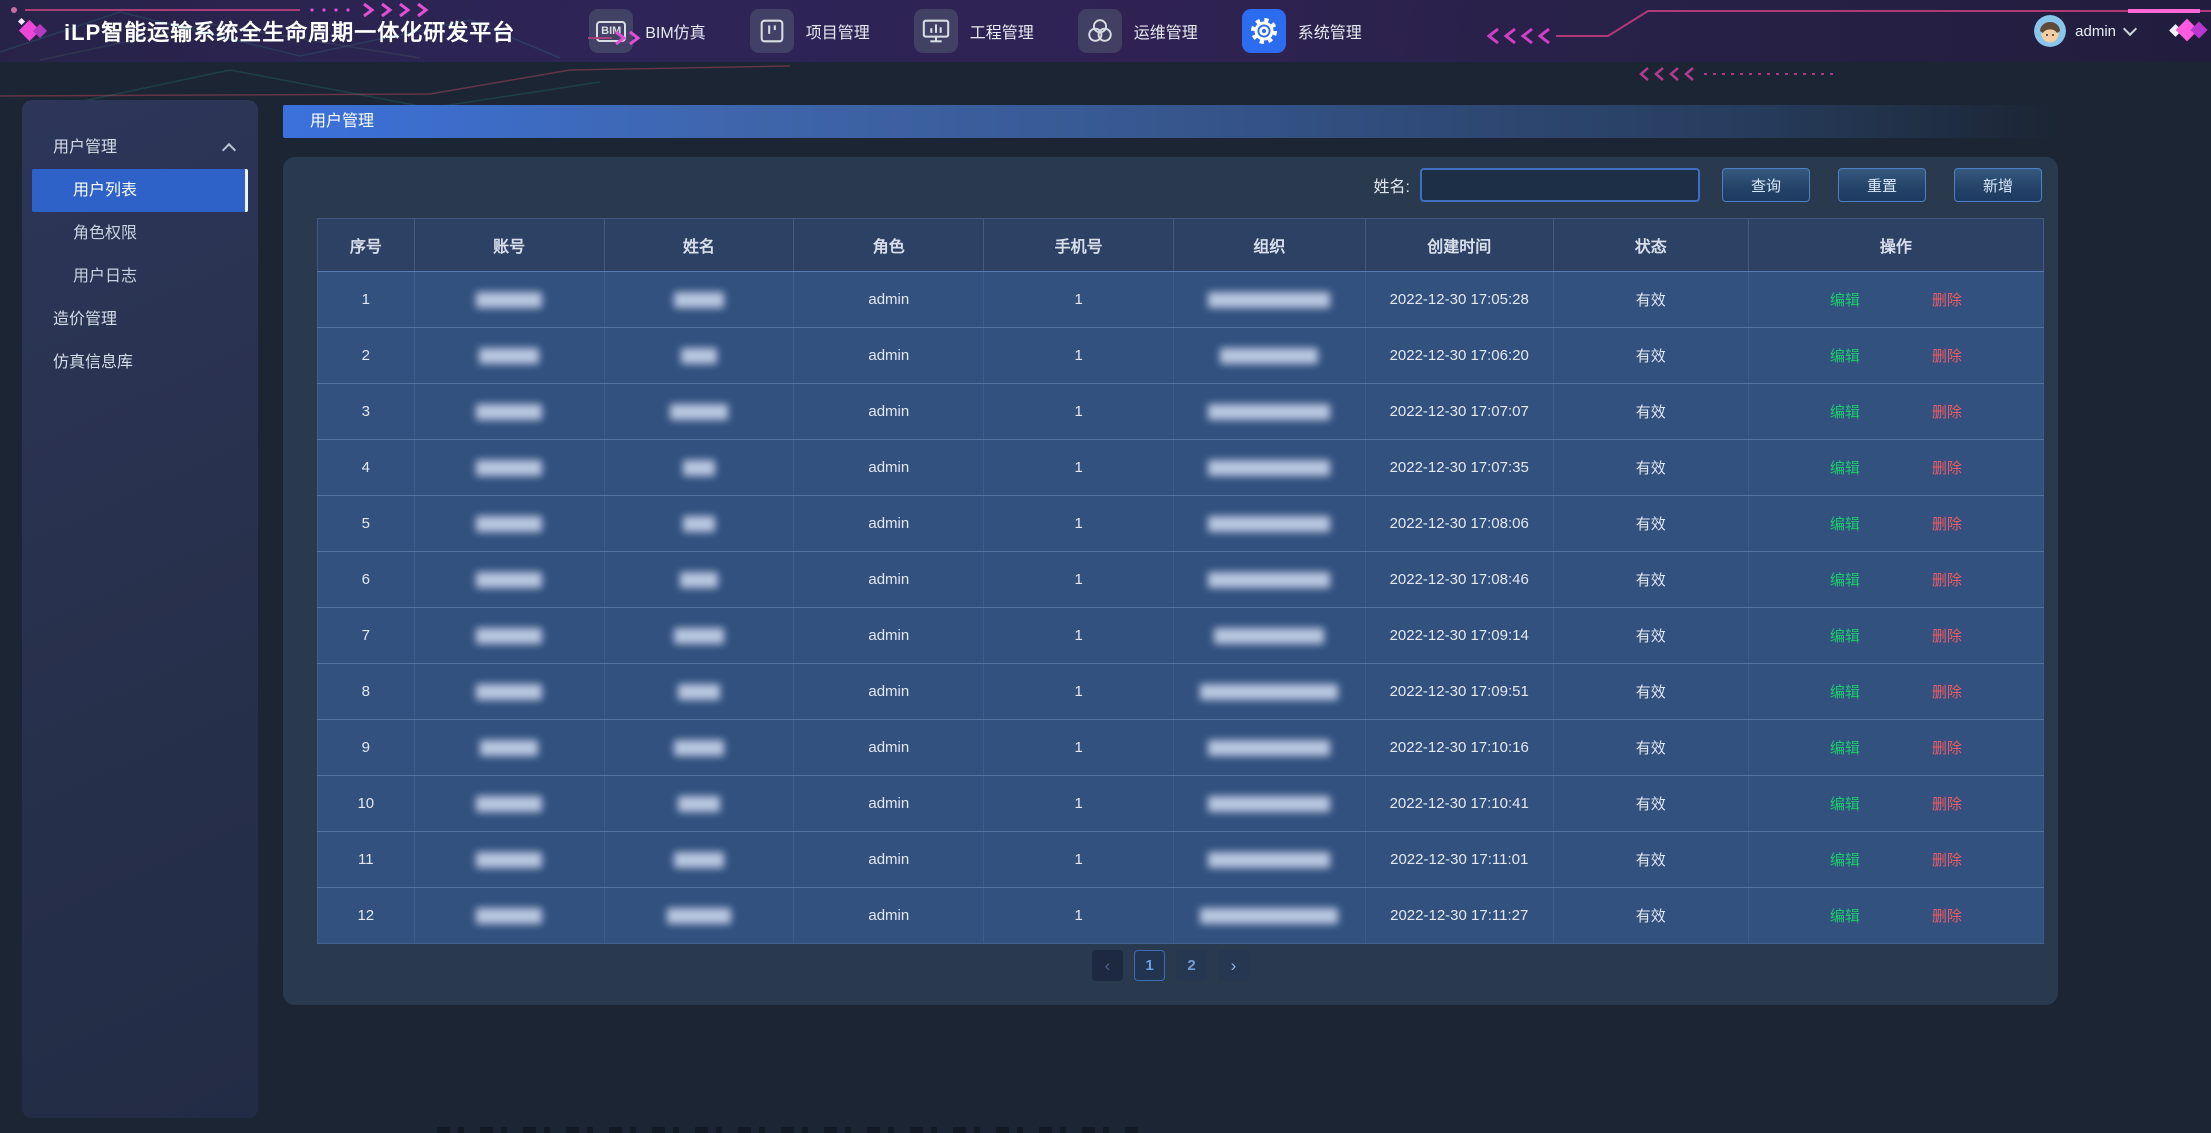 The image size is (2211, 1133). Describe the element at coordinates (1181, 635) in the screenshot. I see `table-row: 7 admin 1 2022-12-30 17:09:14 有效 编辑 删除` at that location.